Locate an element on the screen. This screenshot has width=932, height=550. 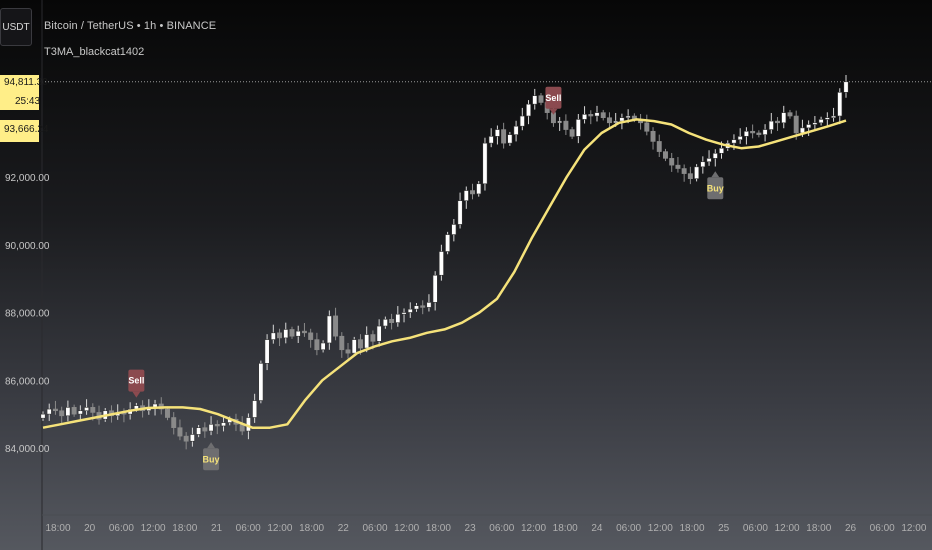
ma-value: 93,666.24 is located at coordinates (26, 129).